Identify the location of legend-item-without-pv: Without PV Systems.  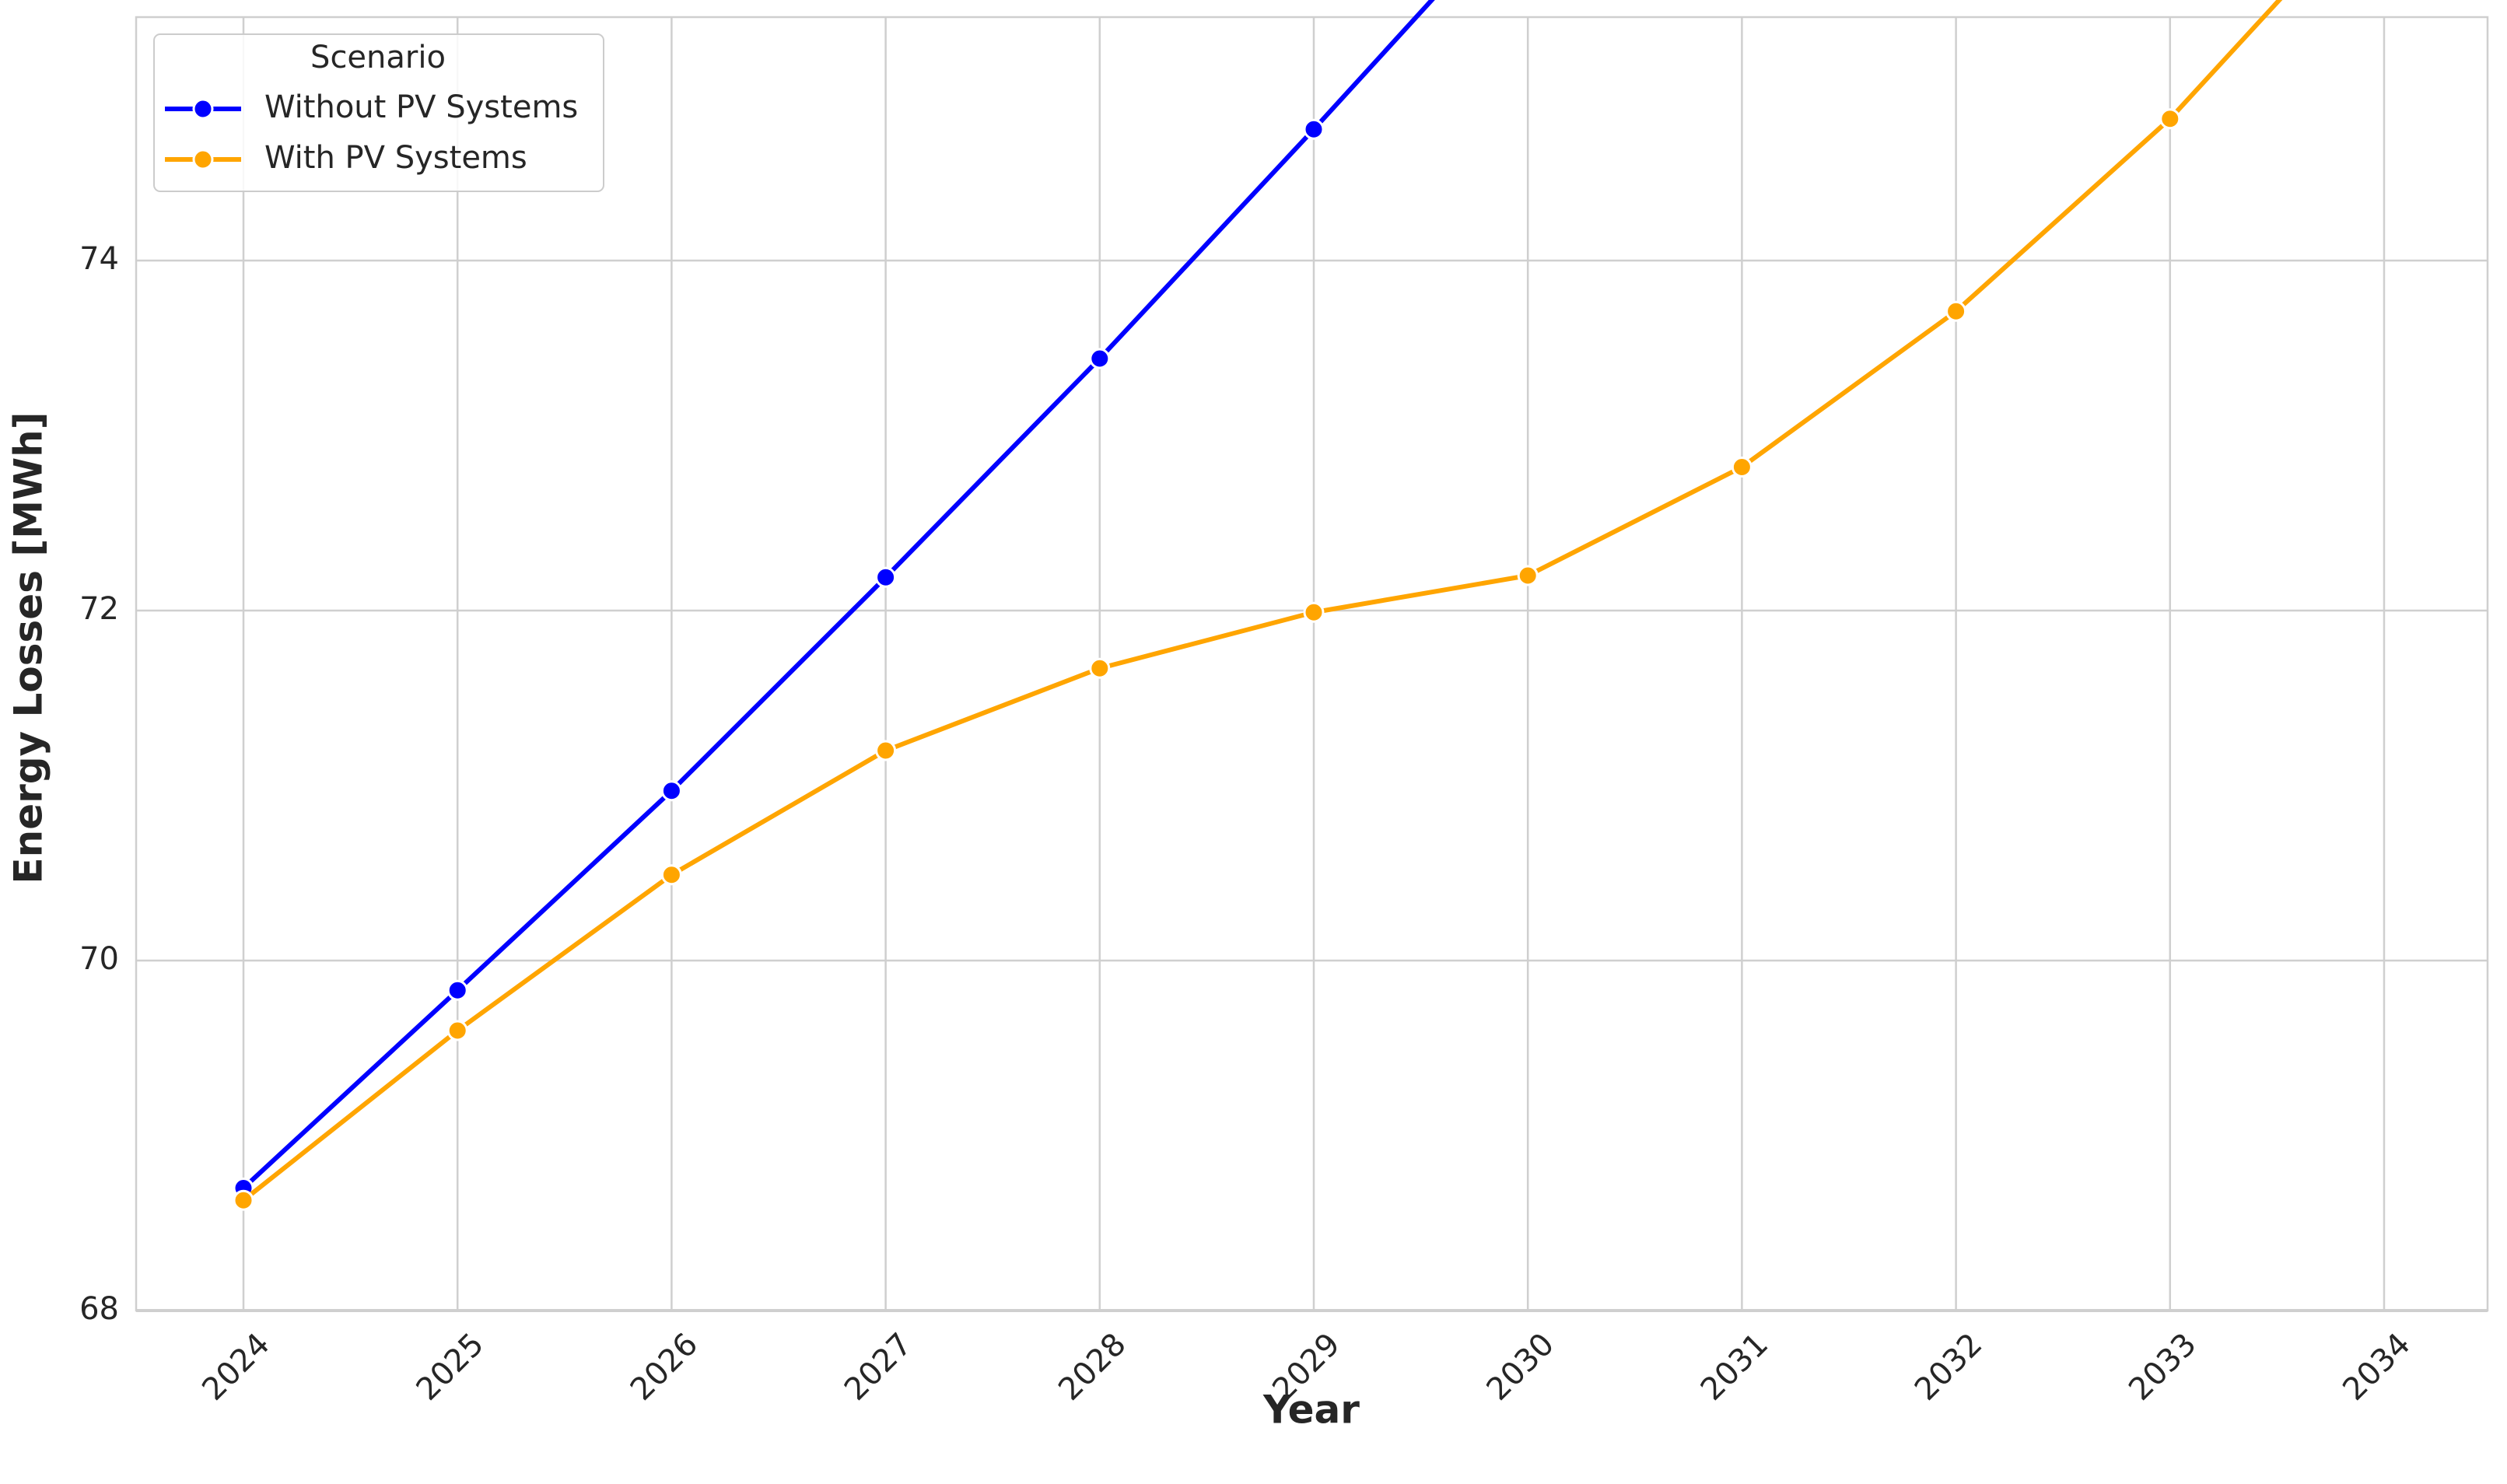
(371, 107).